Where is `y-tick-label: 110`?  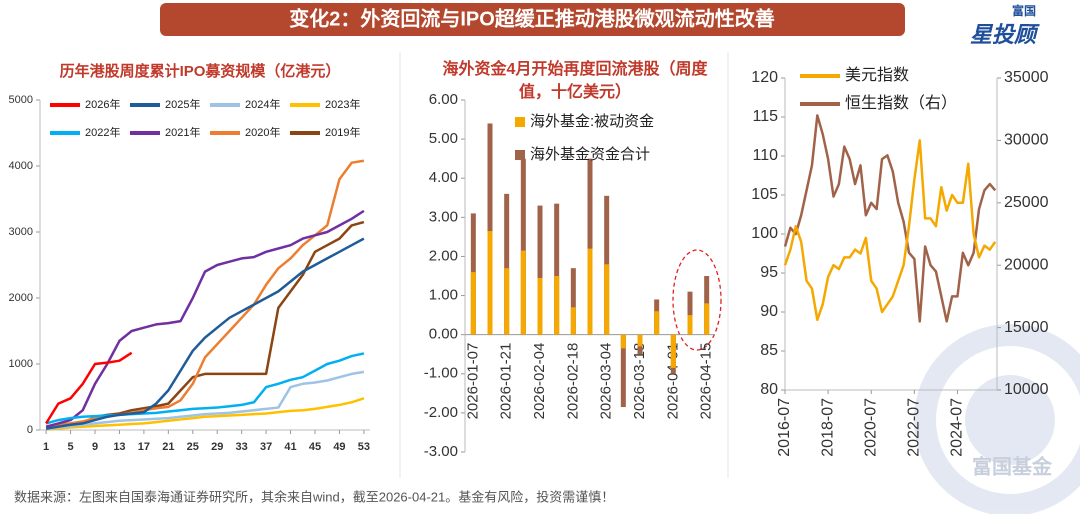 y-tick-label: 110 is located at coordinates (765, 155).